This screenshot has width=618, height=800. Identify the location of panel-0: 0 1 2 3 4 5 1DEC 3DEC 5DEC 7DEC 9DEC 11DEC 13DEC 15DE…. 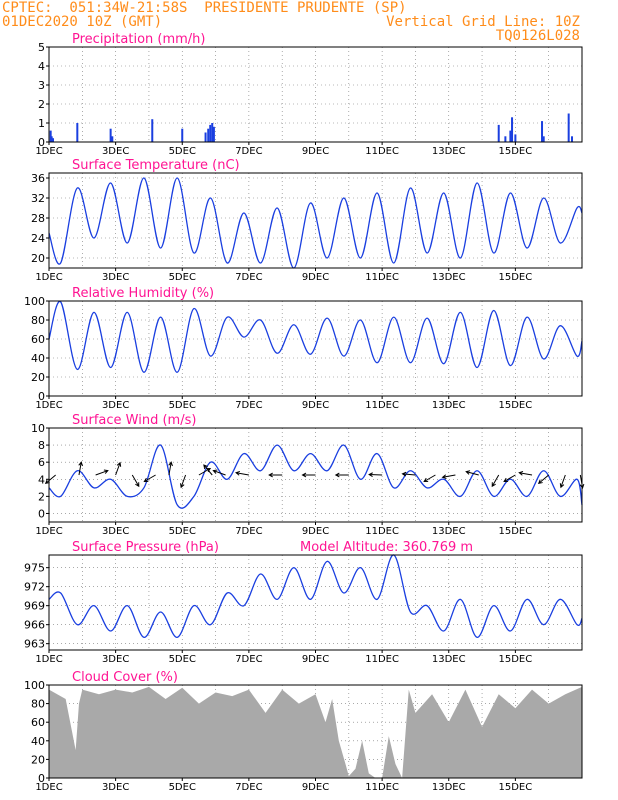
(309, 94).